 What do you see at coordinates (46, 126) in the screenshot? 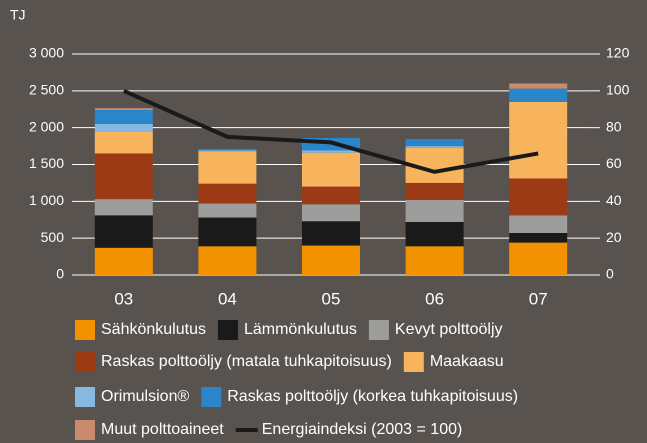
I see `y-tick-label: 2 000` at bounding box center [46, 126].